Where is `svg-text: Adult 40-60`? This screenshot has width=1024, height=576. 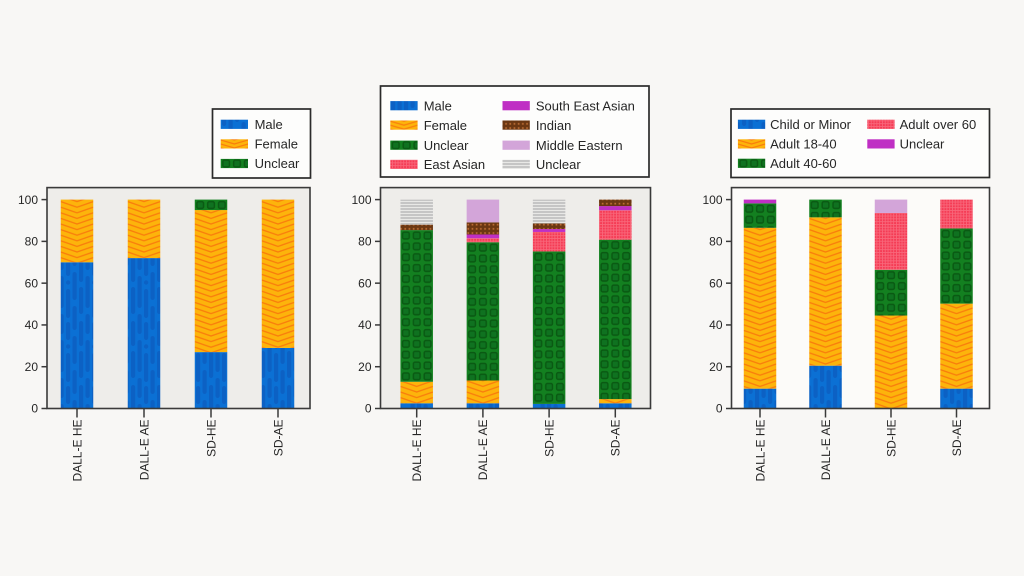
svg-text: Adult 40-60 is located at coordinates (803, 163).